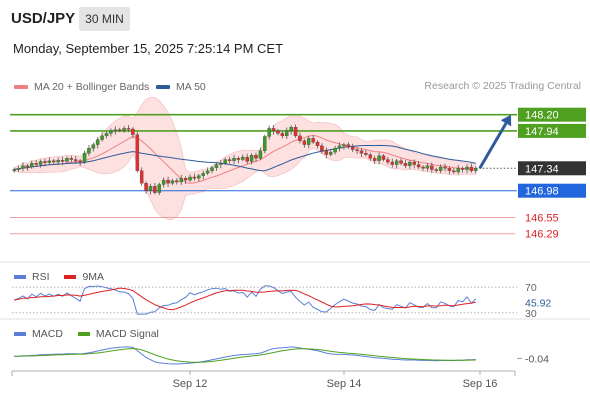 Image resolution: width=590 pixels, height=400 pixels. Describe the element at coordinates (538, 304) in the screenshot. I see `rsi-current-label: 45.92` at that location.